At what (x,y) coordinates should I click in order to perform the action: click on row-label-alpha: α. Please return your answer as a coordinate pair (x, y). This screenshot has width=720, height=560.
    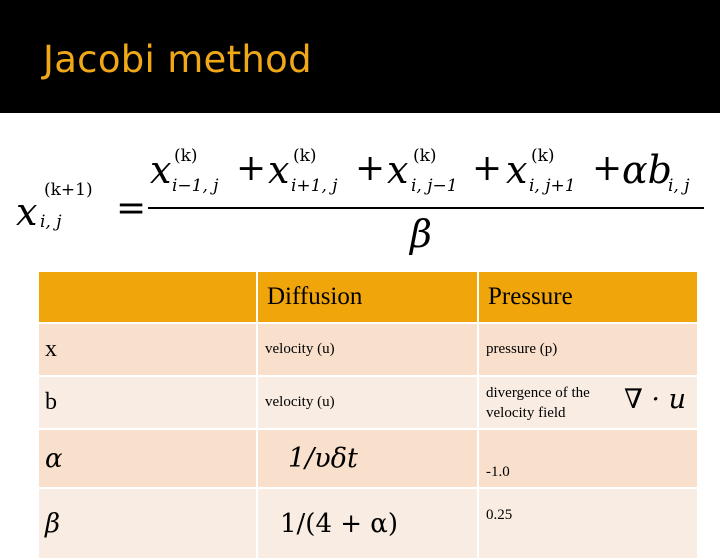
    Looking at the image, I should click on (147, 458).